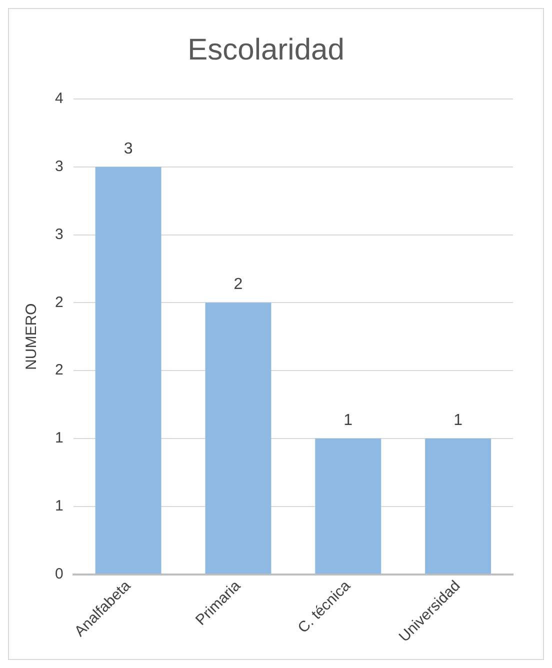 The width and height of the screenshot is (552, 668). Describe the element at coordinates (31, 336) in the screenshot. I see `y-axis-title: NUMERO` at that location.